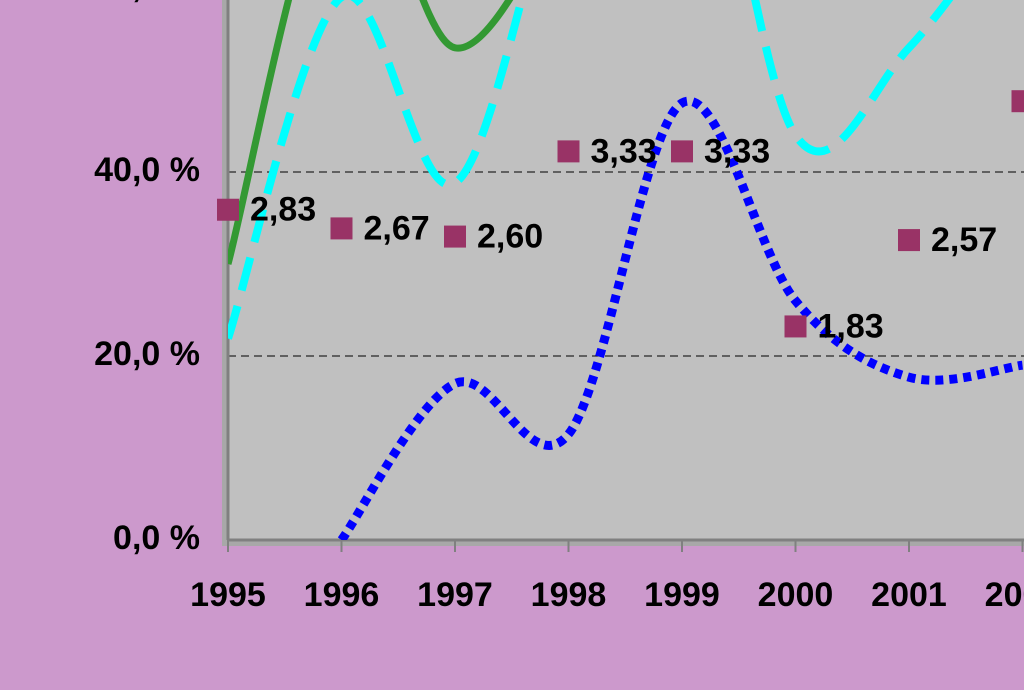  What do you see at coordinates (569, 595) in the screenshot?
I see `x-tick-label: 1998` at bounding box center [569, 595].